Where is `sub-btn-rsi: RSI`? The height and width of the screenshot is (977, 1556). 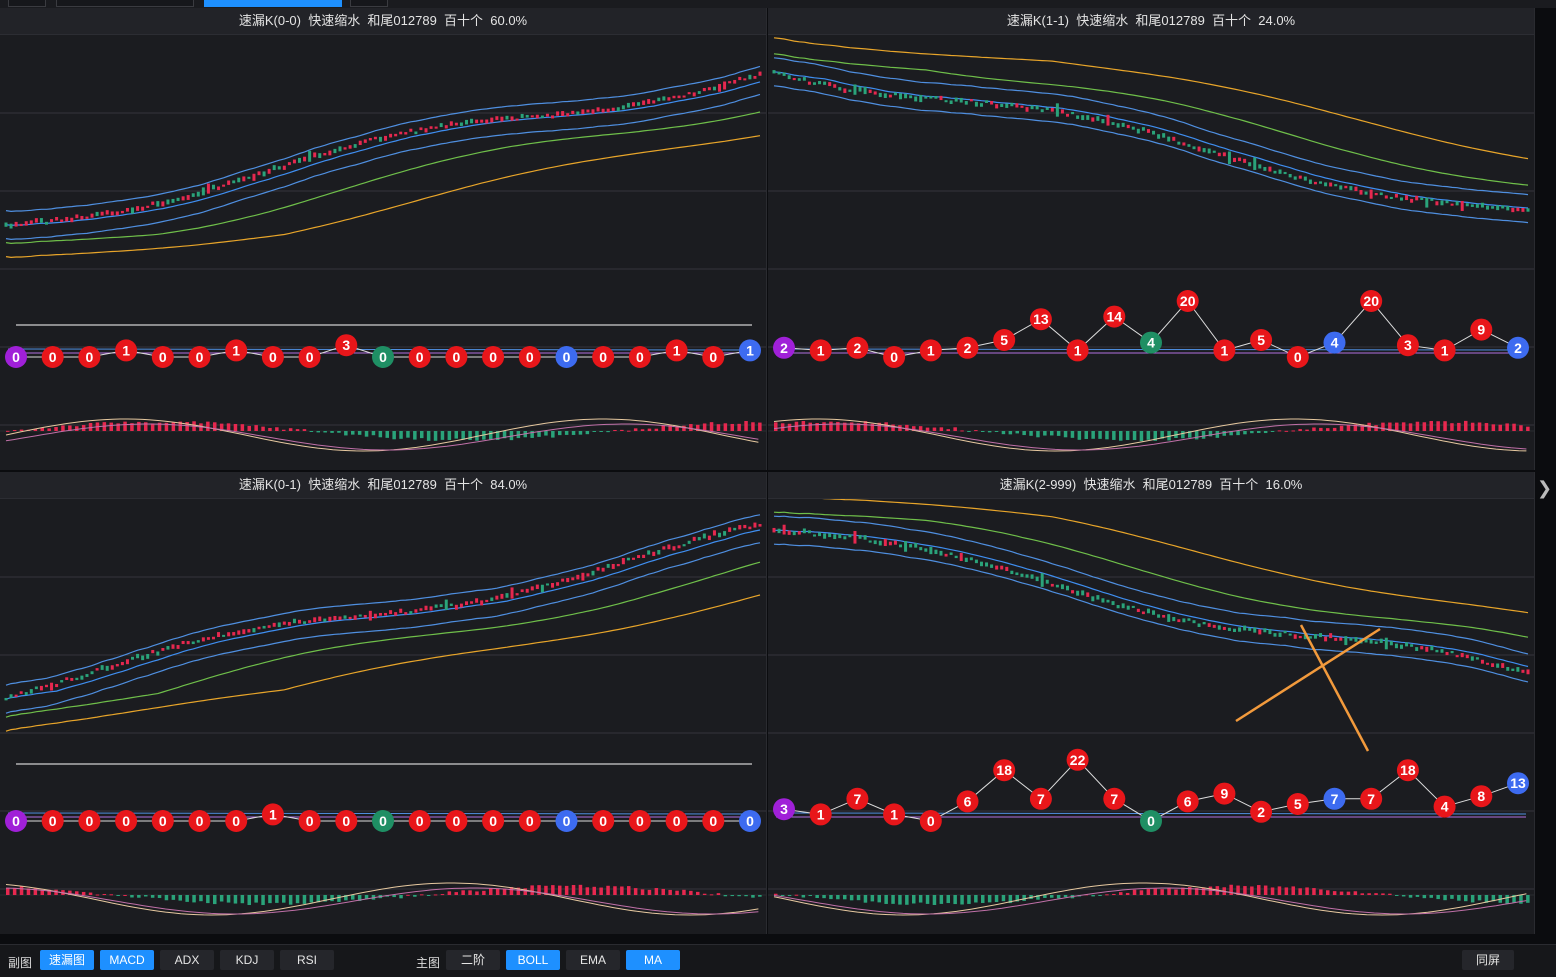
sub-btn-rsi: RSI is located at coordinates (307, 960).